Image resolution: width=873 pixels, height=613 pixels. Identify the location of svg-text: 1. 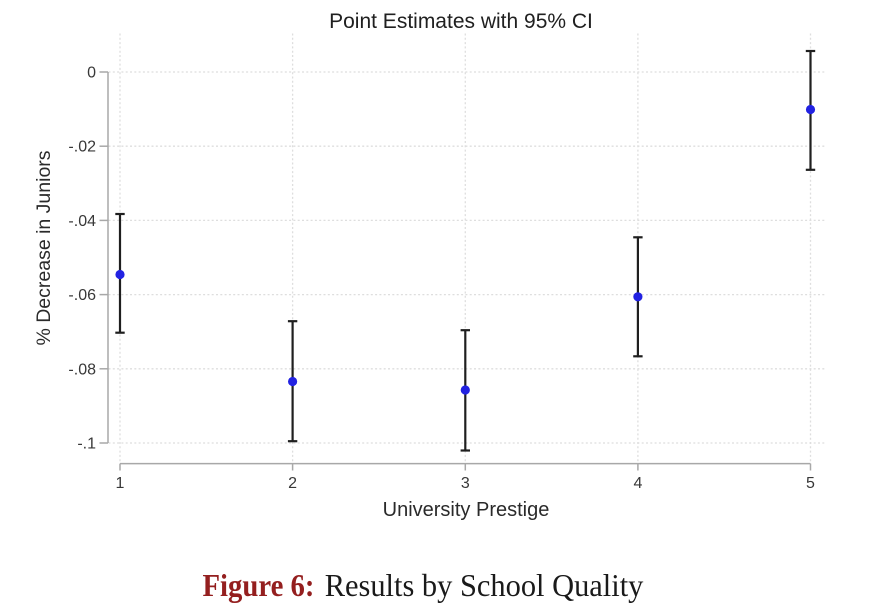
(120, 483).